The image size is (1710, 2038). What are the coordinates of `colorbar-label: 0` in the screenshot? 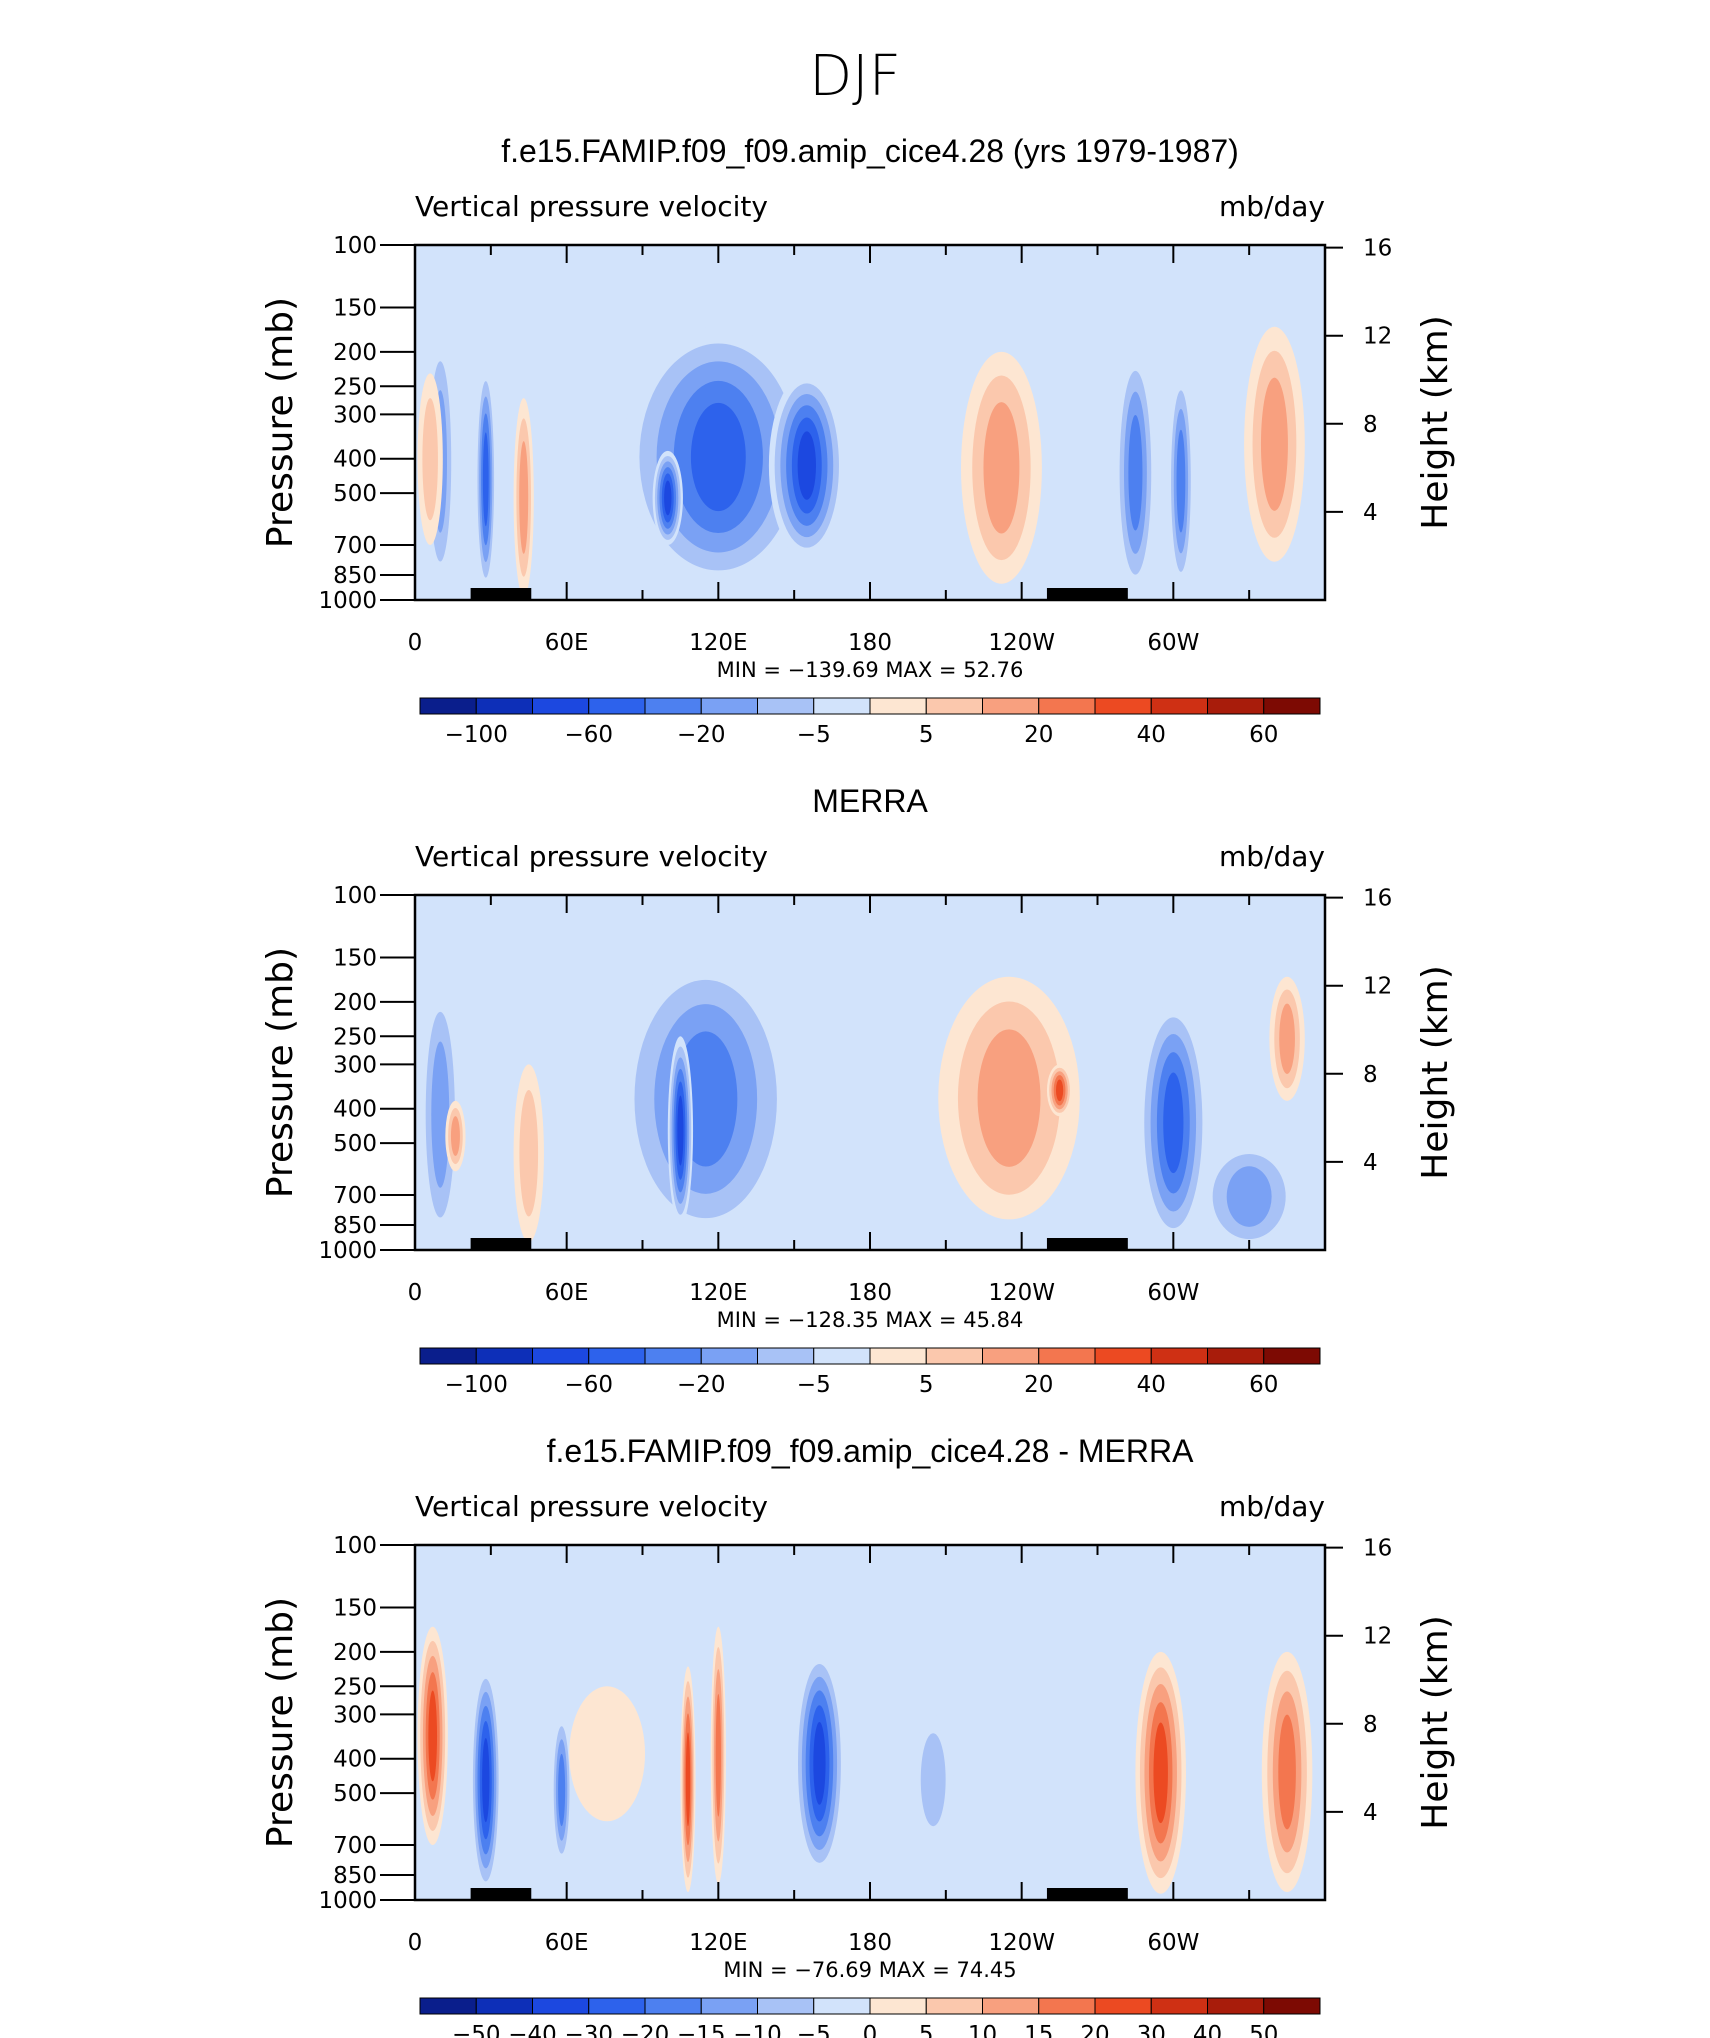 It's located at (870, 2030).